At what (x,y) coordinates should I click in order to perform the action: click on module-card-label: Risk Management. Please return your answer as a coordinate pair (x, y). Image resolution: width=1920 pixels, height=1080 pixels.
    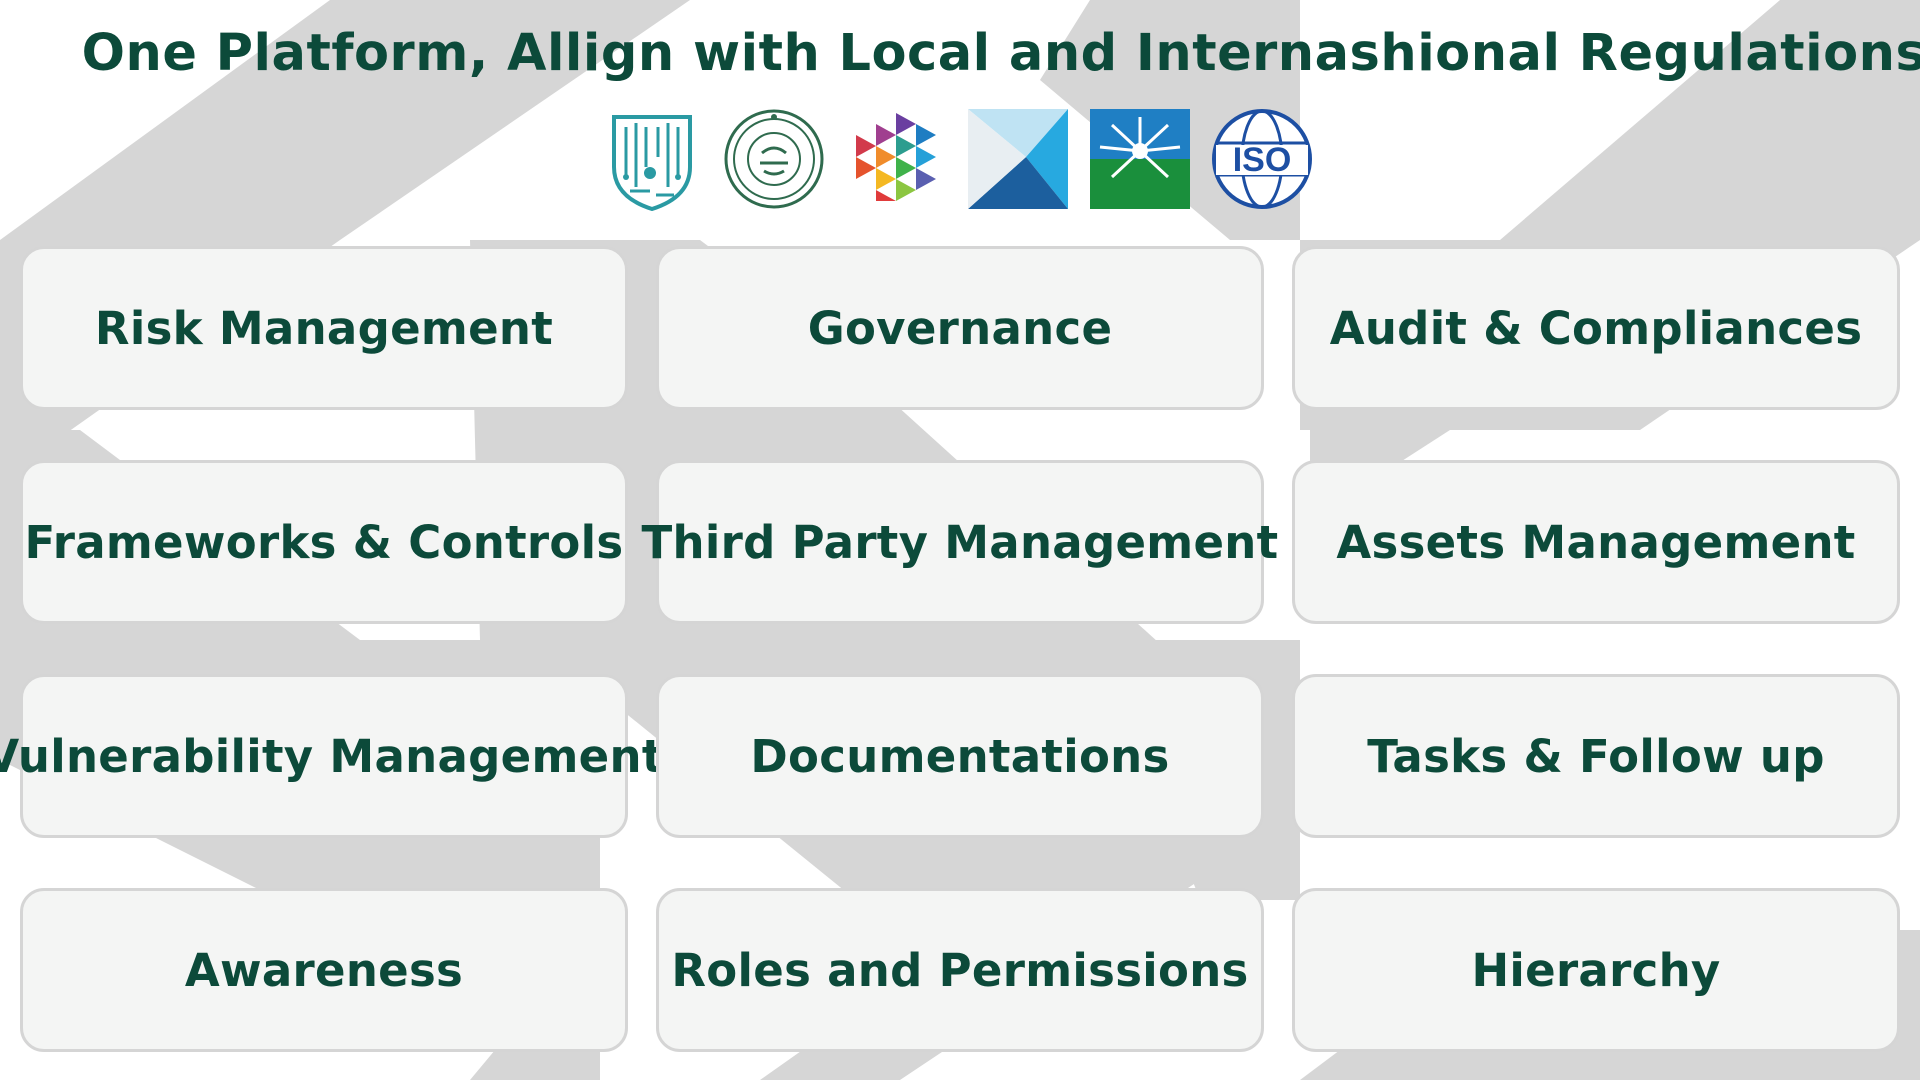
    Looking at the image, I should click on (324, 328).